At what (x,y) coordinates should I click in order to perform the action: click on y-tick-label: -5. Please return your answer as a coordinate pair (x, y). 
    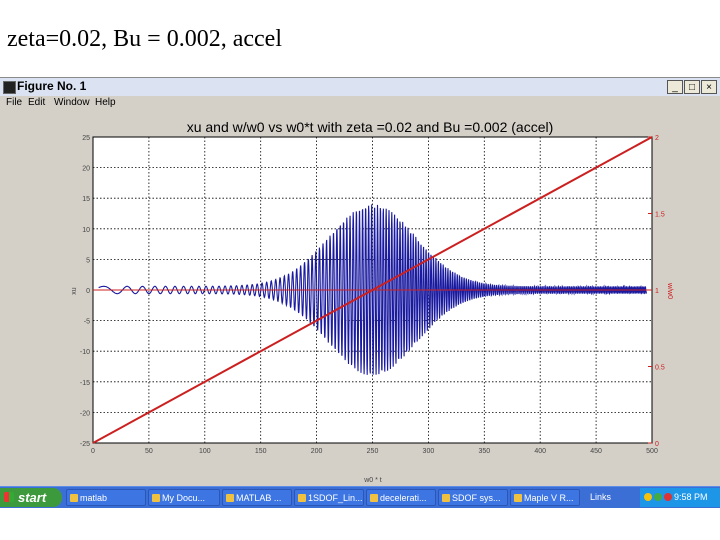
    Looking at the image, I should click on (87, 322).